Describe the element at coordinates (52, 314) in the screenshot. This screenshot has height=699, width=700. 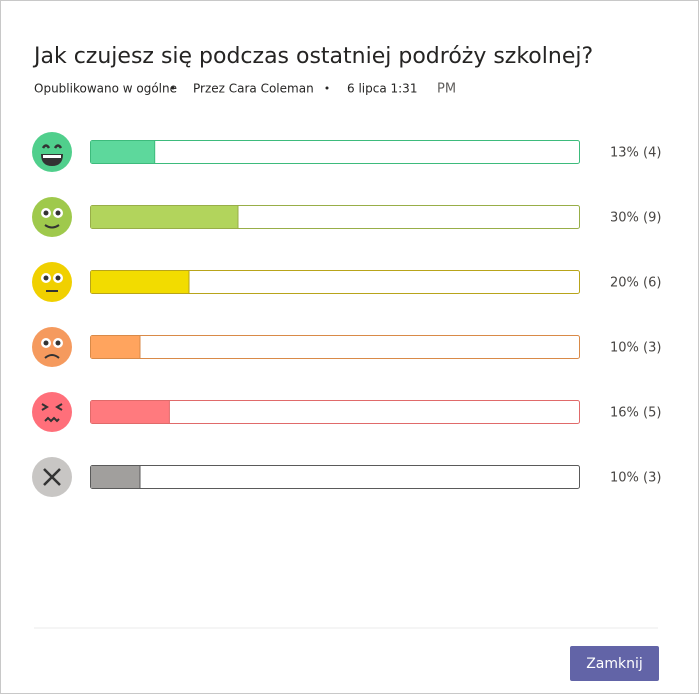
I see `emoji-icons` at that location.